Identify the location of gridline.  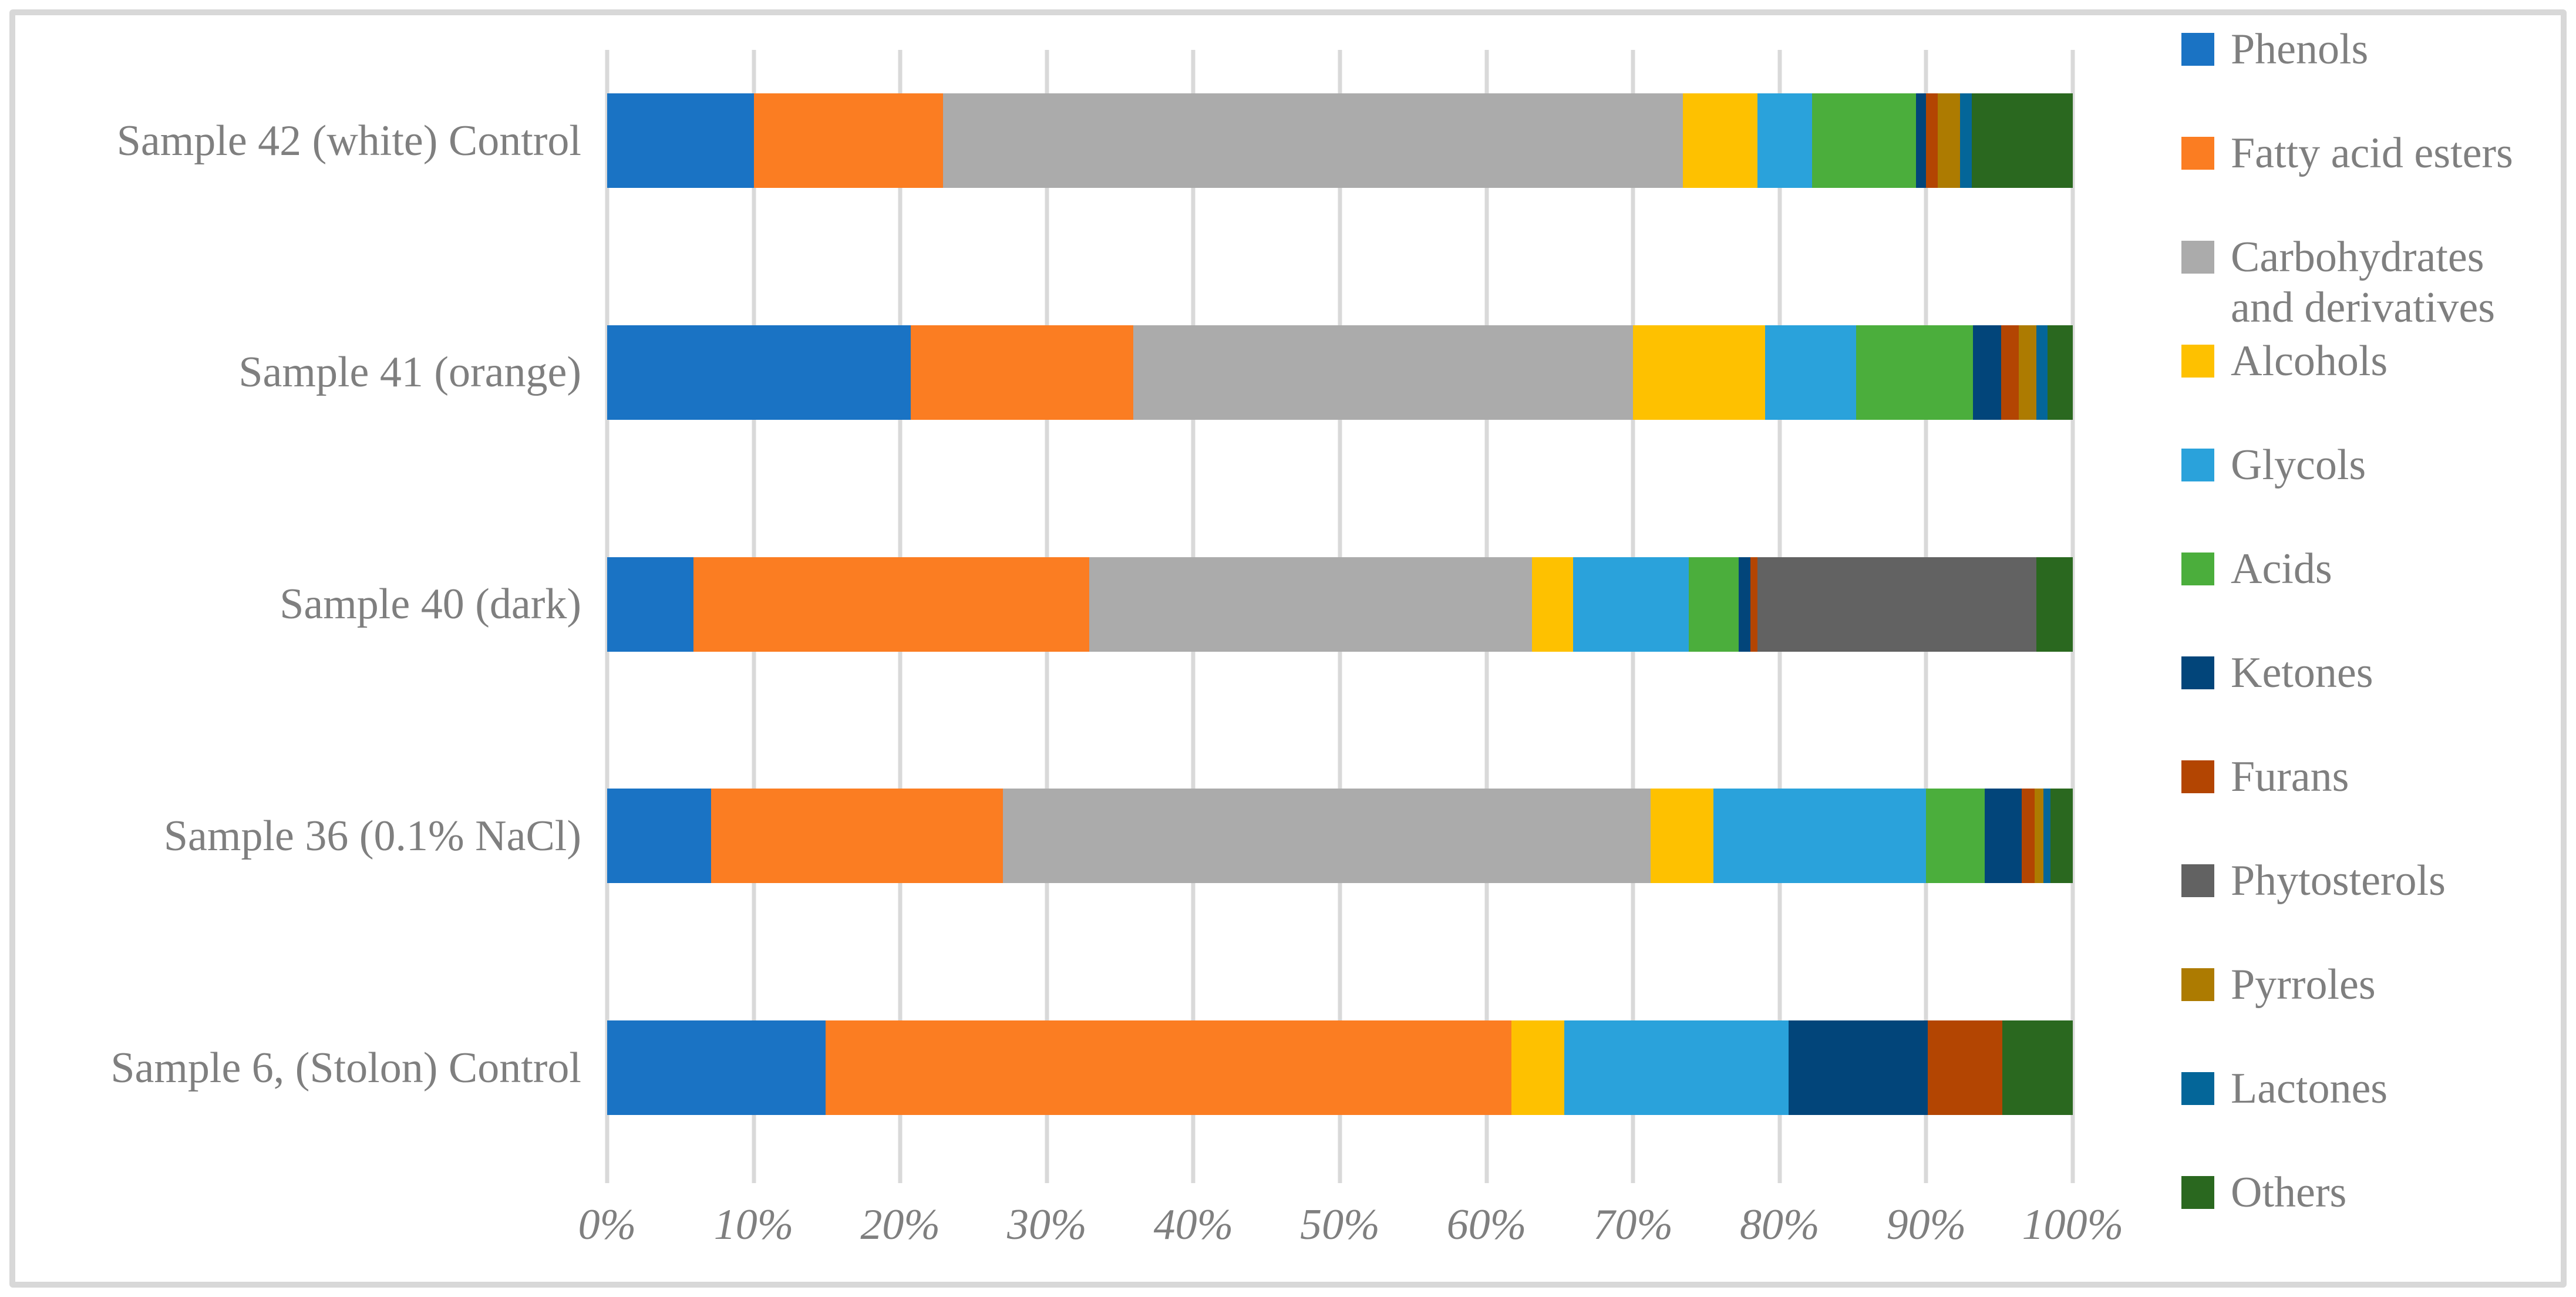
(2072, 616).